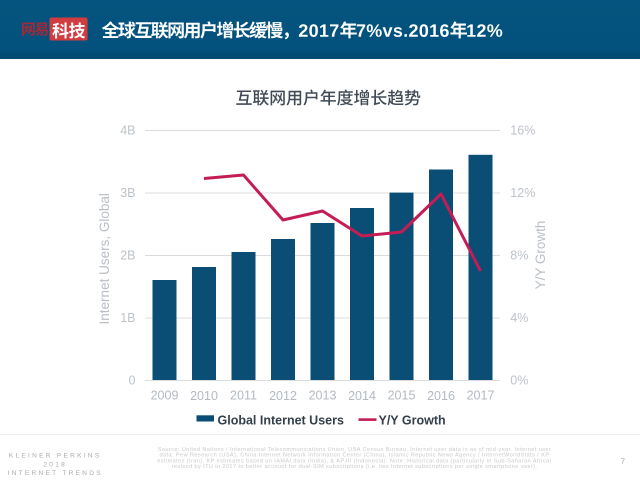  I want to click on svg-text: INTERNET TRENDS, so click(55, 473).